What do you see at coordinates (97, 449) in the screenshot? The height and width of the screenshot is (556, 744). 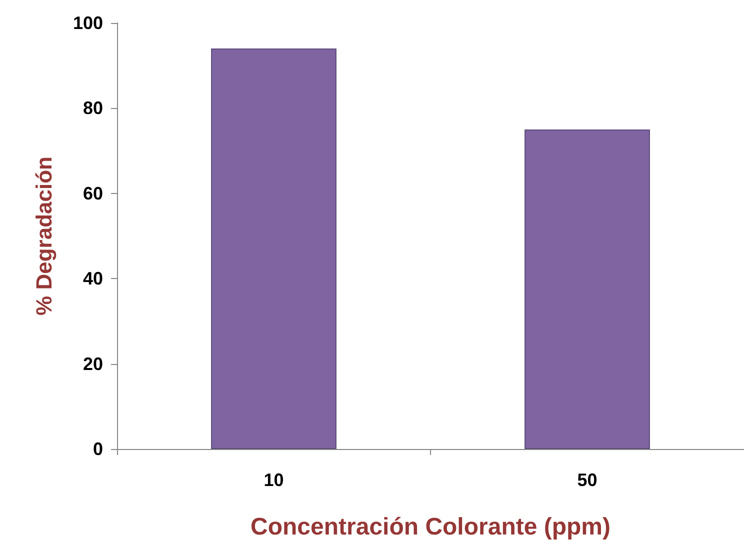 I see `y-tick-label: 0` at bounding box center [97, 449].